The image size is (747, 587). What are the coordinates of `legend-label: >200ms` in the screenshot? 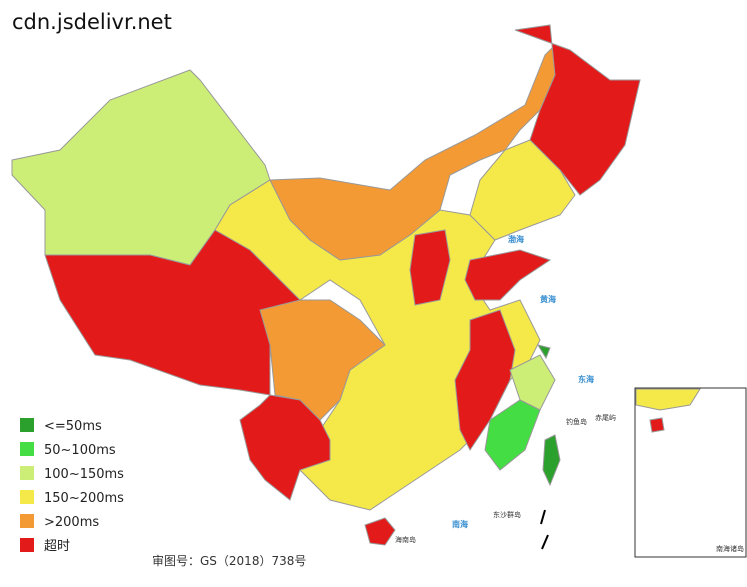 It's located at (71, 522).